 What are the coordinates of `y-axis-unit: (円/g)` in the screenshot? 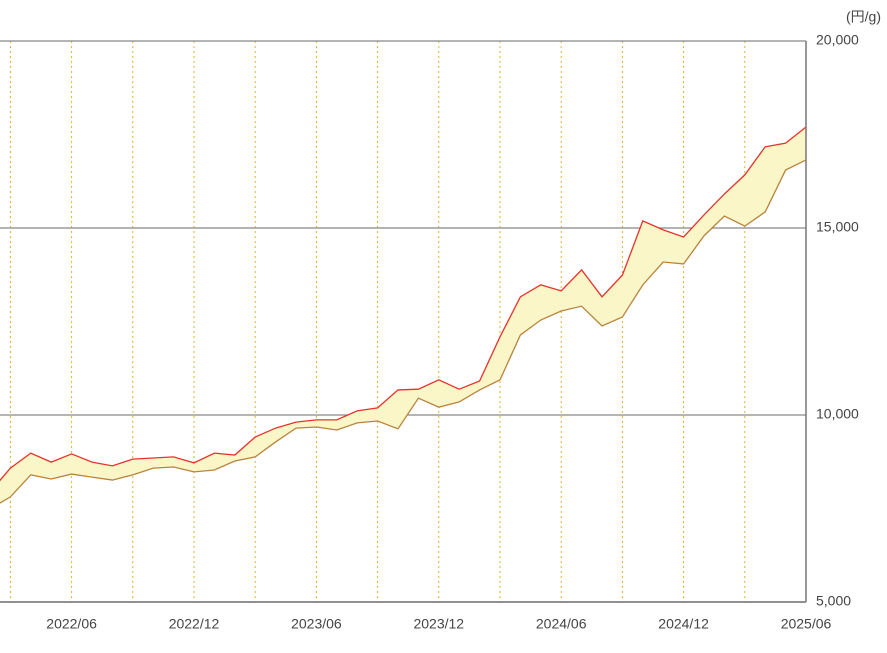 It's located at (863, 17).